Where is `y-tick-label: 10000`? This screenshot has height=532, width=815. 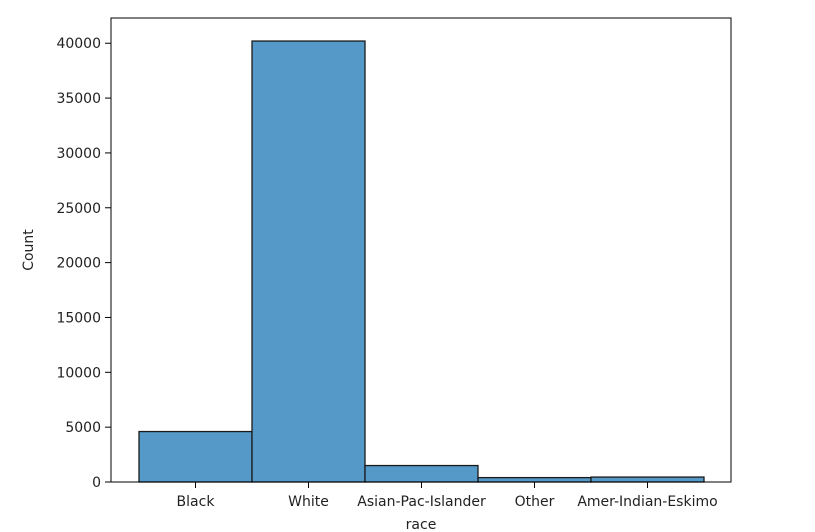 y-tick-label: 10000 is located at coordinates (78, 373).